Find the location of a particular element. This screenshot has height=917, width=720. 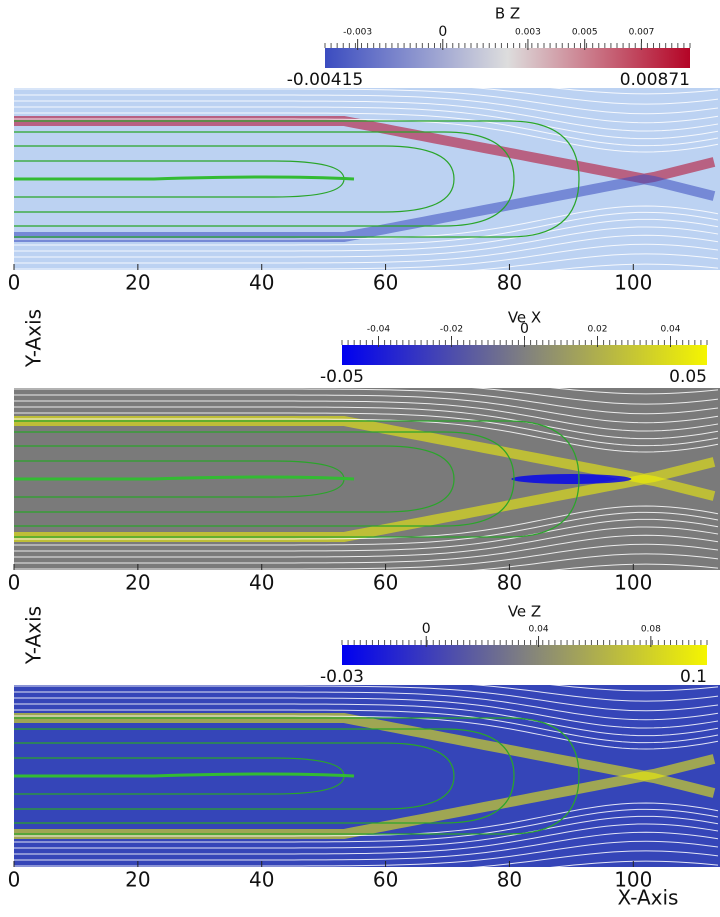

colorbar-max-label: 0.00871 is located at coordinates (655, 80).